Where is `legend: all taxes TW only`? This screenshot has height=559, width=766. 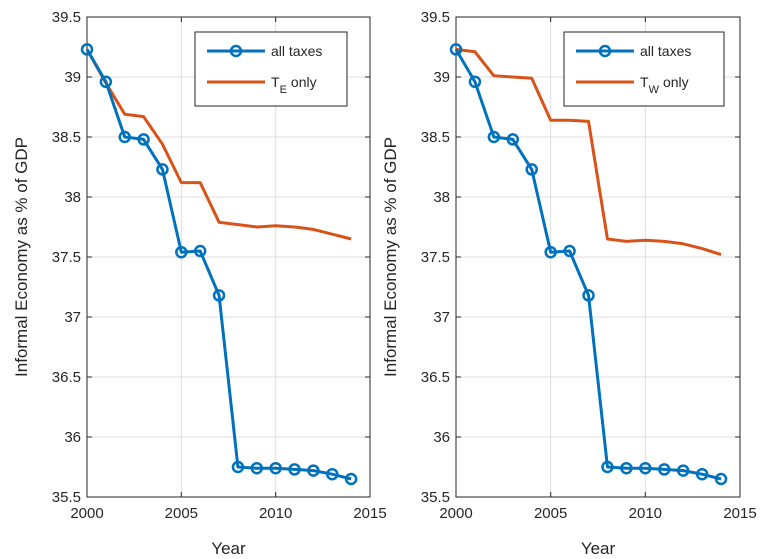 legend: all taxes TW only is located at coordinates (644, 69).